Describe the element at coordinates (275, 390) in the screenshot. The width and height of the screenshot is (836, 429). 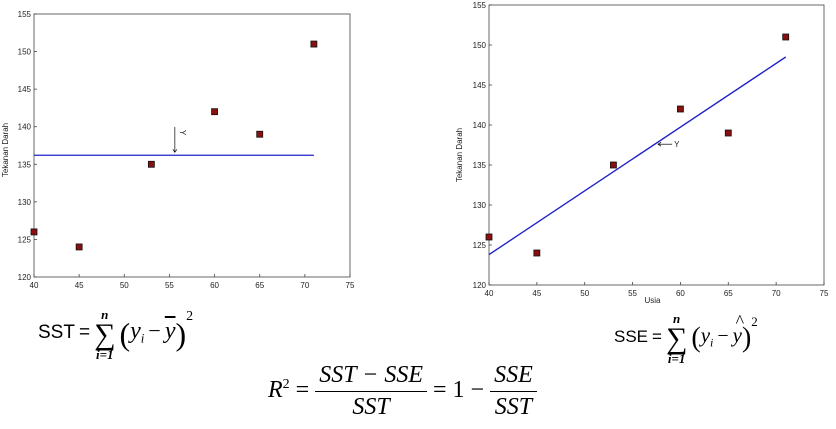
I see `r2-base: R` at that location.